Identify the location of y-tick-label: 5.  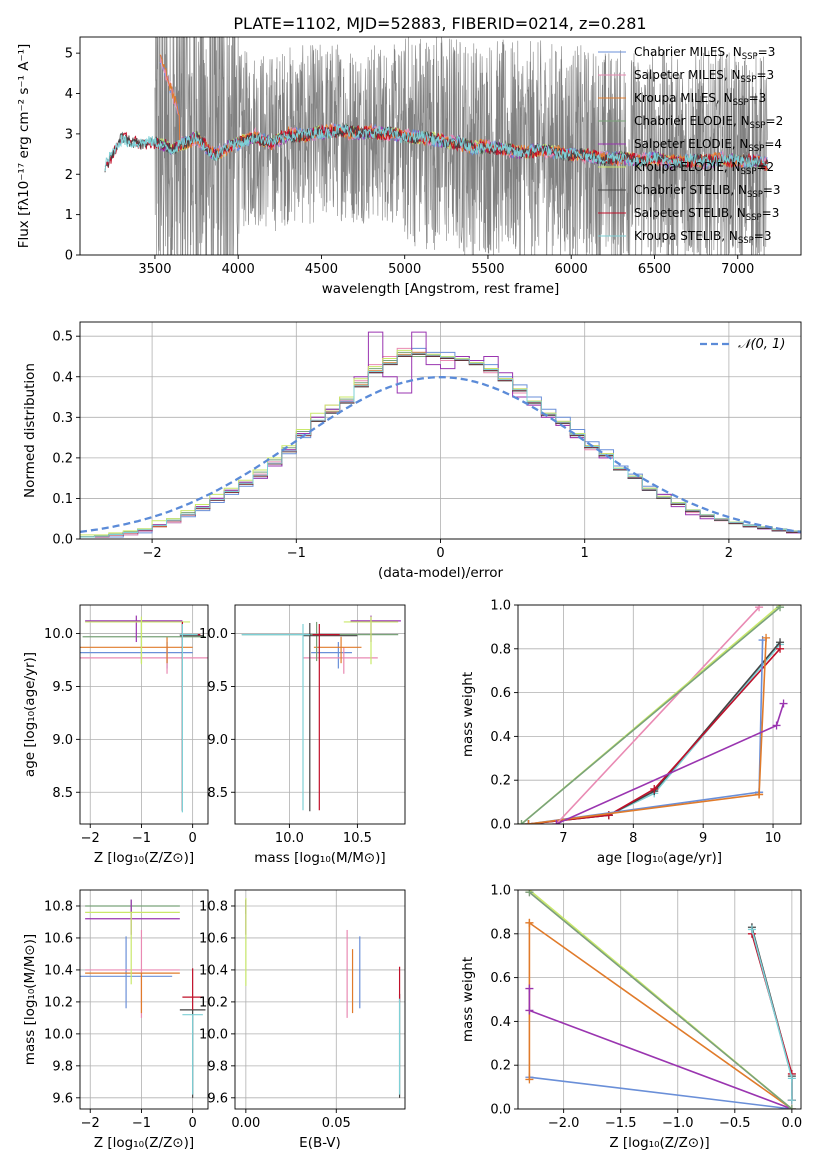
(69, 54).